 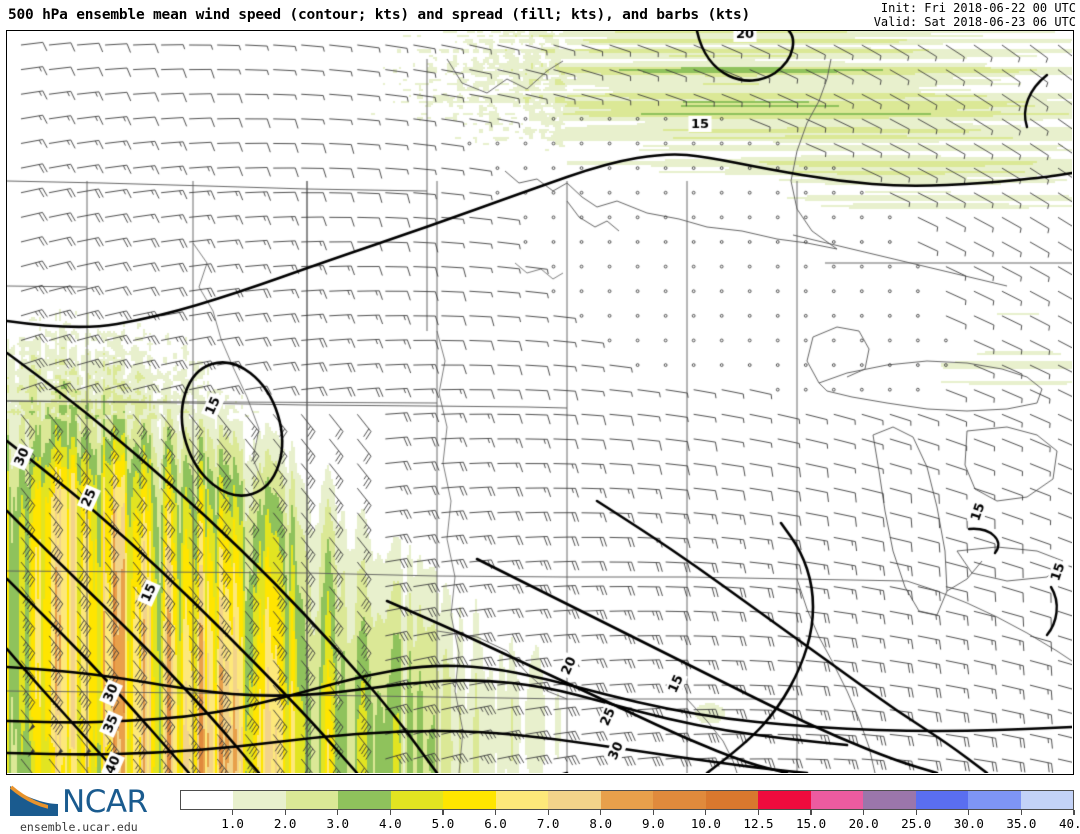 What do you see at coordinates (390, 823) in the screenshot?
I see `colorbar-tick-label: 4.0` at bounding box center [390, 823].